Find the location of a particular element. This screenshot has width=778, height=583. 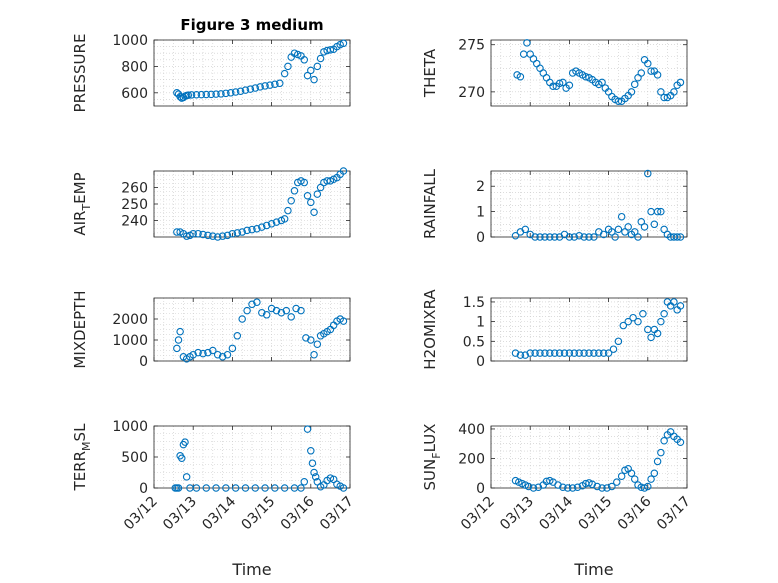

y-tick-label: 260 is located at coordinates (134, 189).